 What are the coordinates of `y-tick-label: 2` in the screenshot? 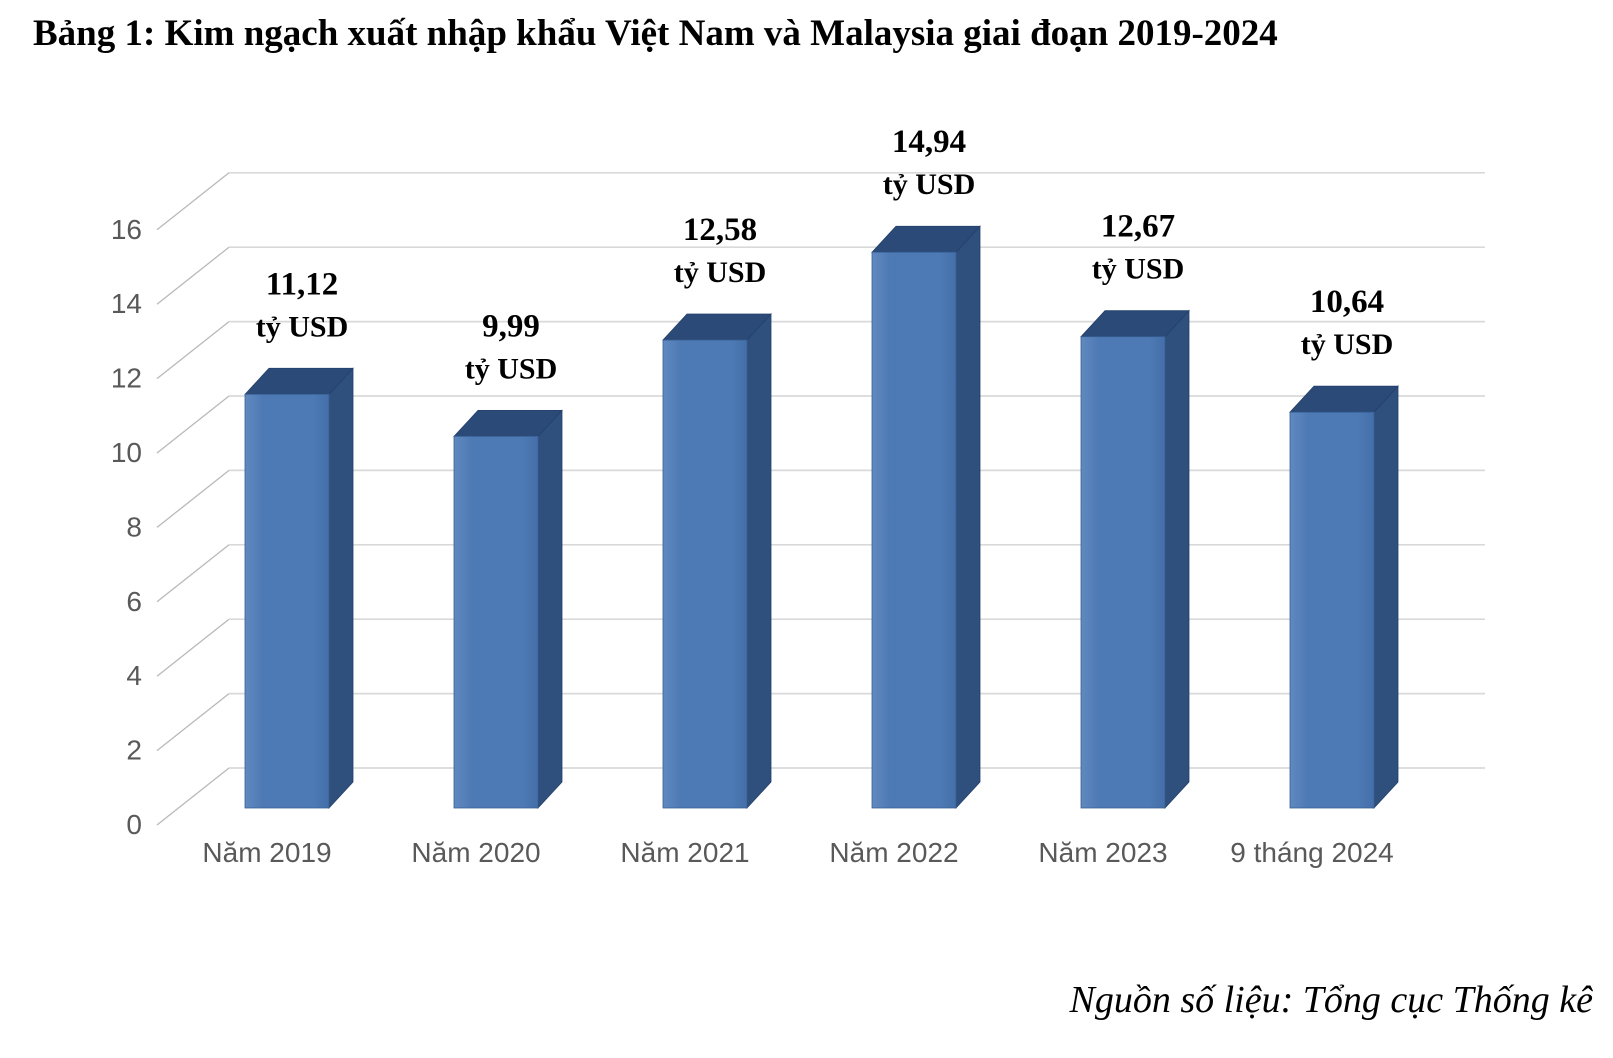 It's located at (134, 750).